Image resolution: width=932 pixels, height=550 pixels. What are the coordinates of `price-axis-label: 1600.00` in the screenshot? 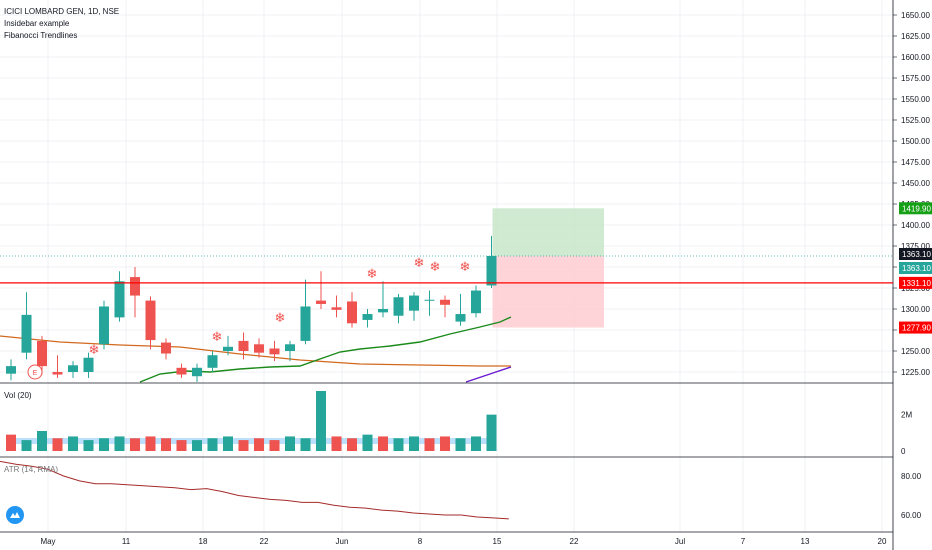 It's located at (915, 57).